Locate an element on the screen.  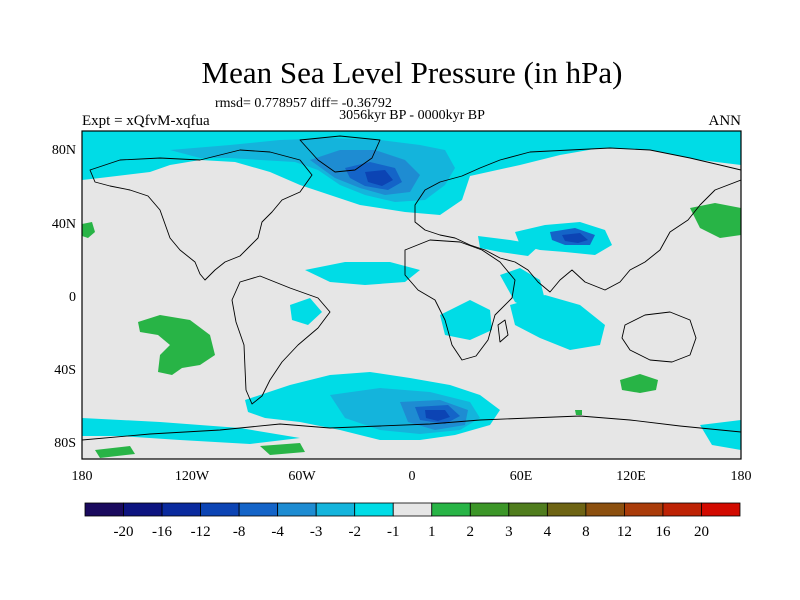
contour-arctic-core is located at coordinates (379, 178).